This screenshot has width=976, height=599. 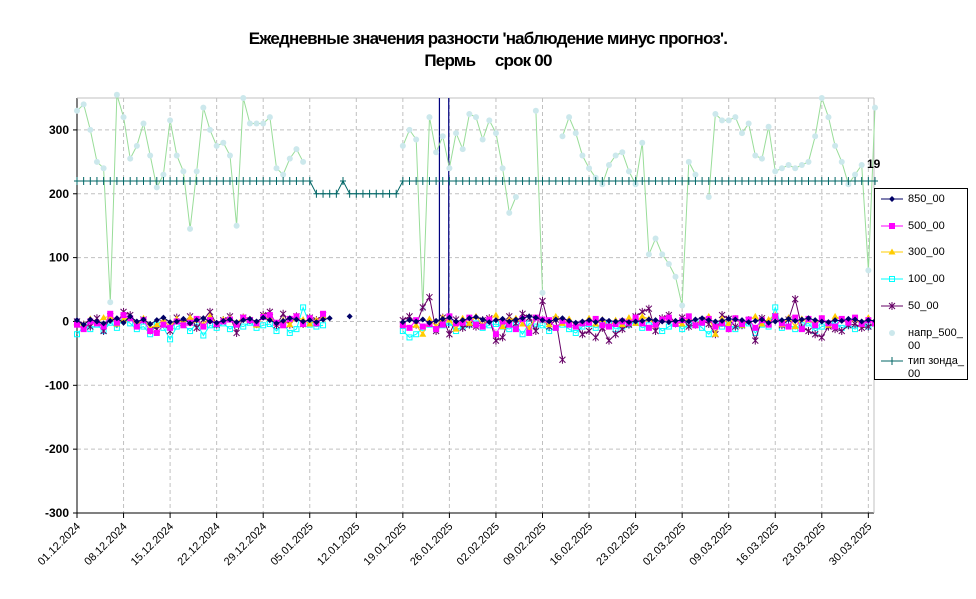 What do you see at coordinates (431, 544) in the screenshot?
I see `x-tick-label: 26.01.2025` at bounding box center [431, 544].